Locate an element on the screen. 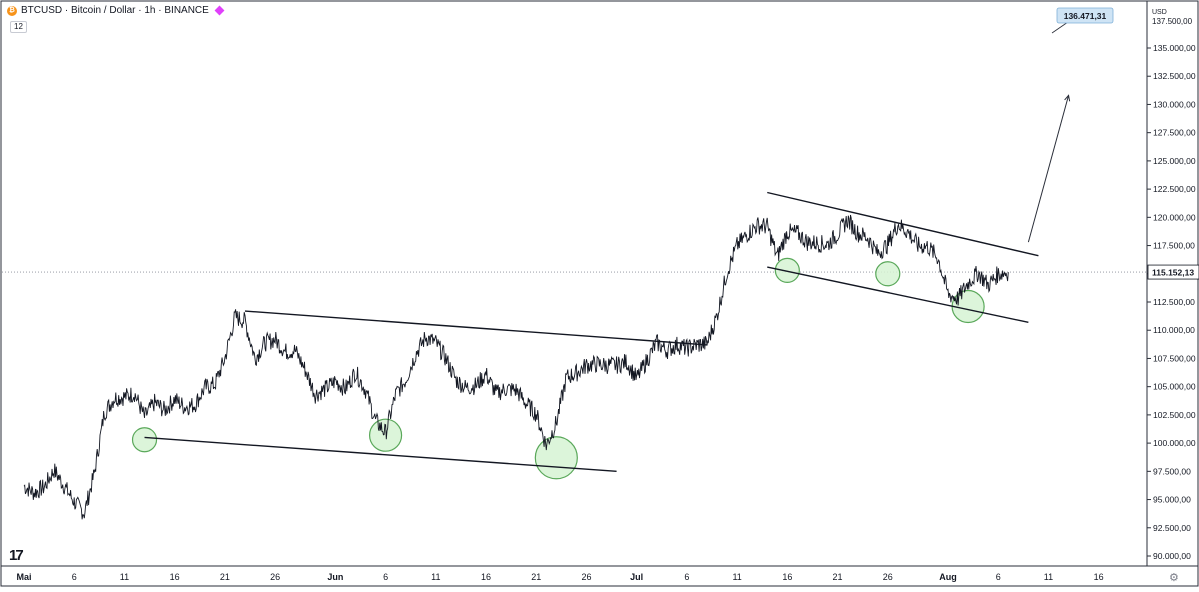 Image resolution: width=1199 pixels, height=592 pixels. price-tick-label: 90.000,00 is located at coordinates (1172, 556).